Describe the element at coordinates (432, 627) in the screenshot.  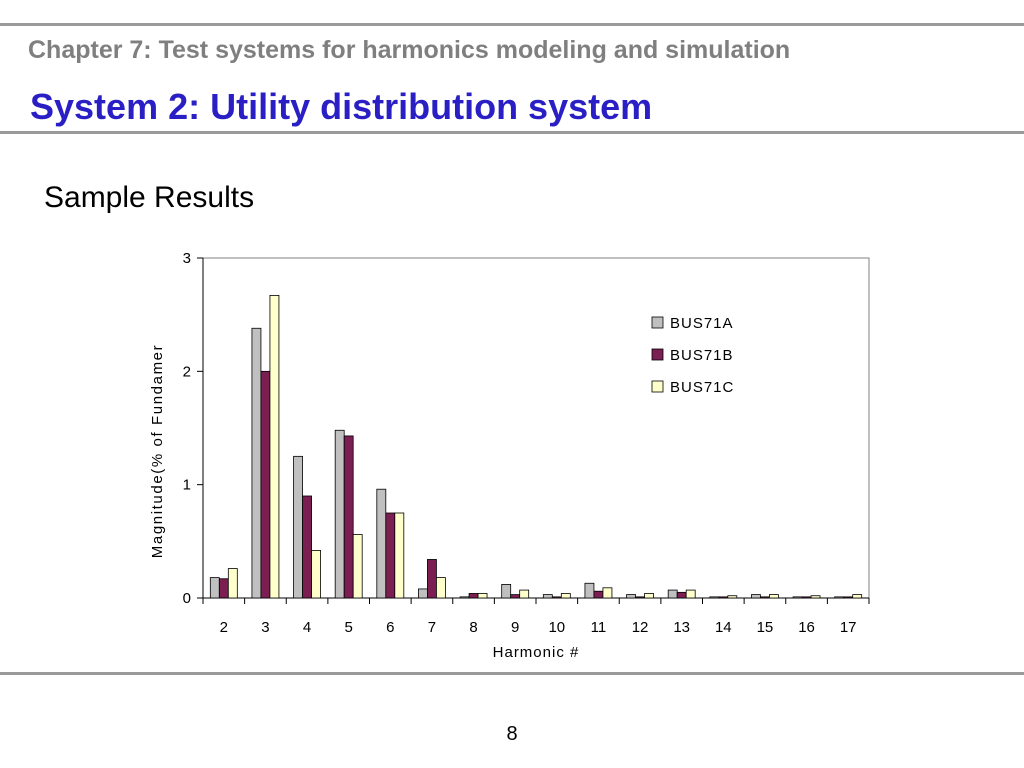
I see `x-tick-label: 7` at that location.